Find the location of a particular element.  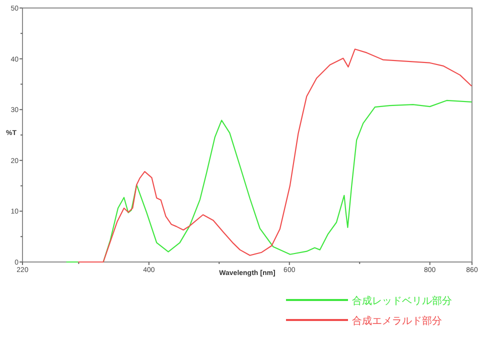

text: 合成エメラルド部分 is located at coordinates (397, 321).